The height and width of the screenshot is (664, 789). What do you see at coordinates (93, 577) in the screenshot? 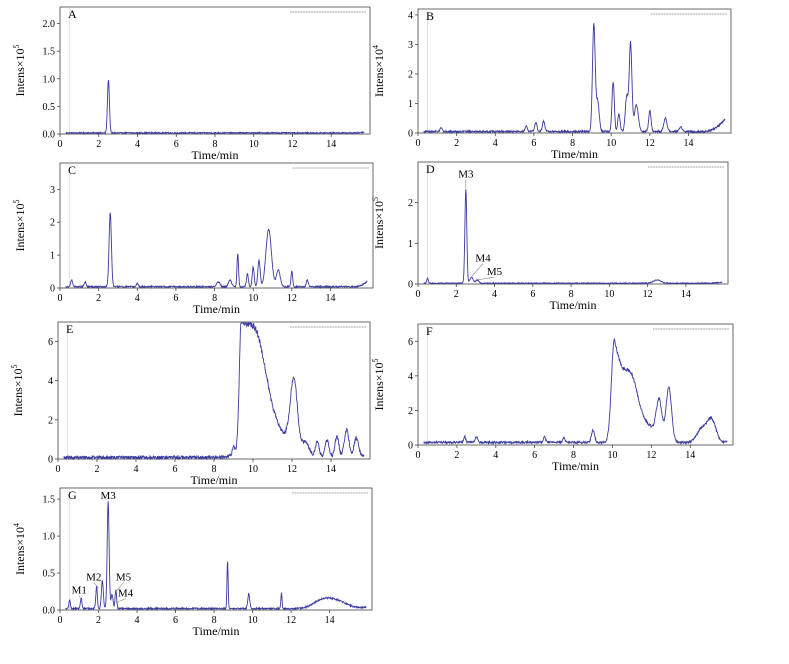
I see `peak-annotation-m2: M2` at bounding box center [93, 577].